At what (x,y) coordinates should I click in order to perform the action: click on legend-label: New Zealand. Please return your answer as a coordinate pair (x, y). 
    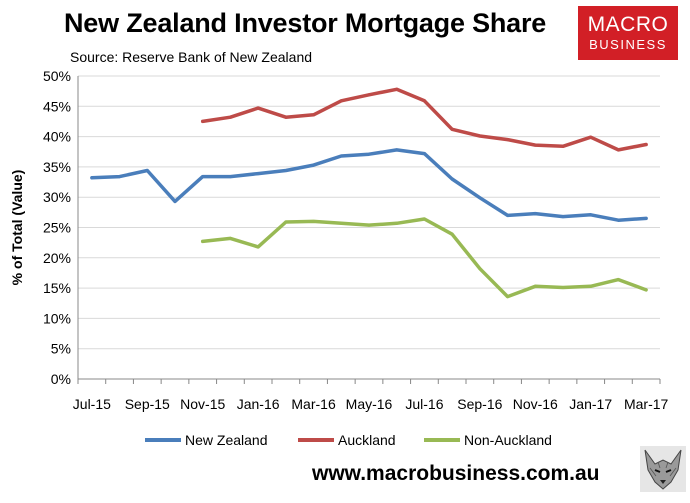
    Looking at the image, I should click on (226, 440).